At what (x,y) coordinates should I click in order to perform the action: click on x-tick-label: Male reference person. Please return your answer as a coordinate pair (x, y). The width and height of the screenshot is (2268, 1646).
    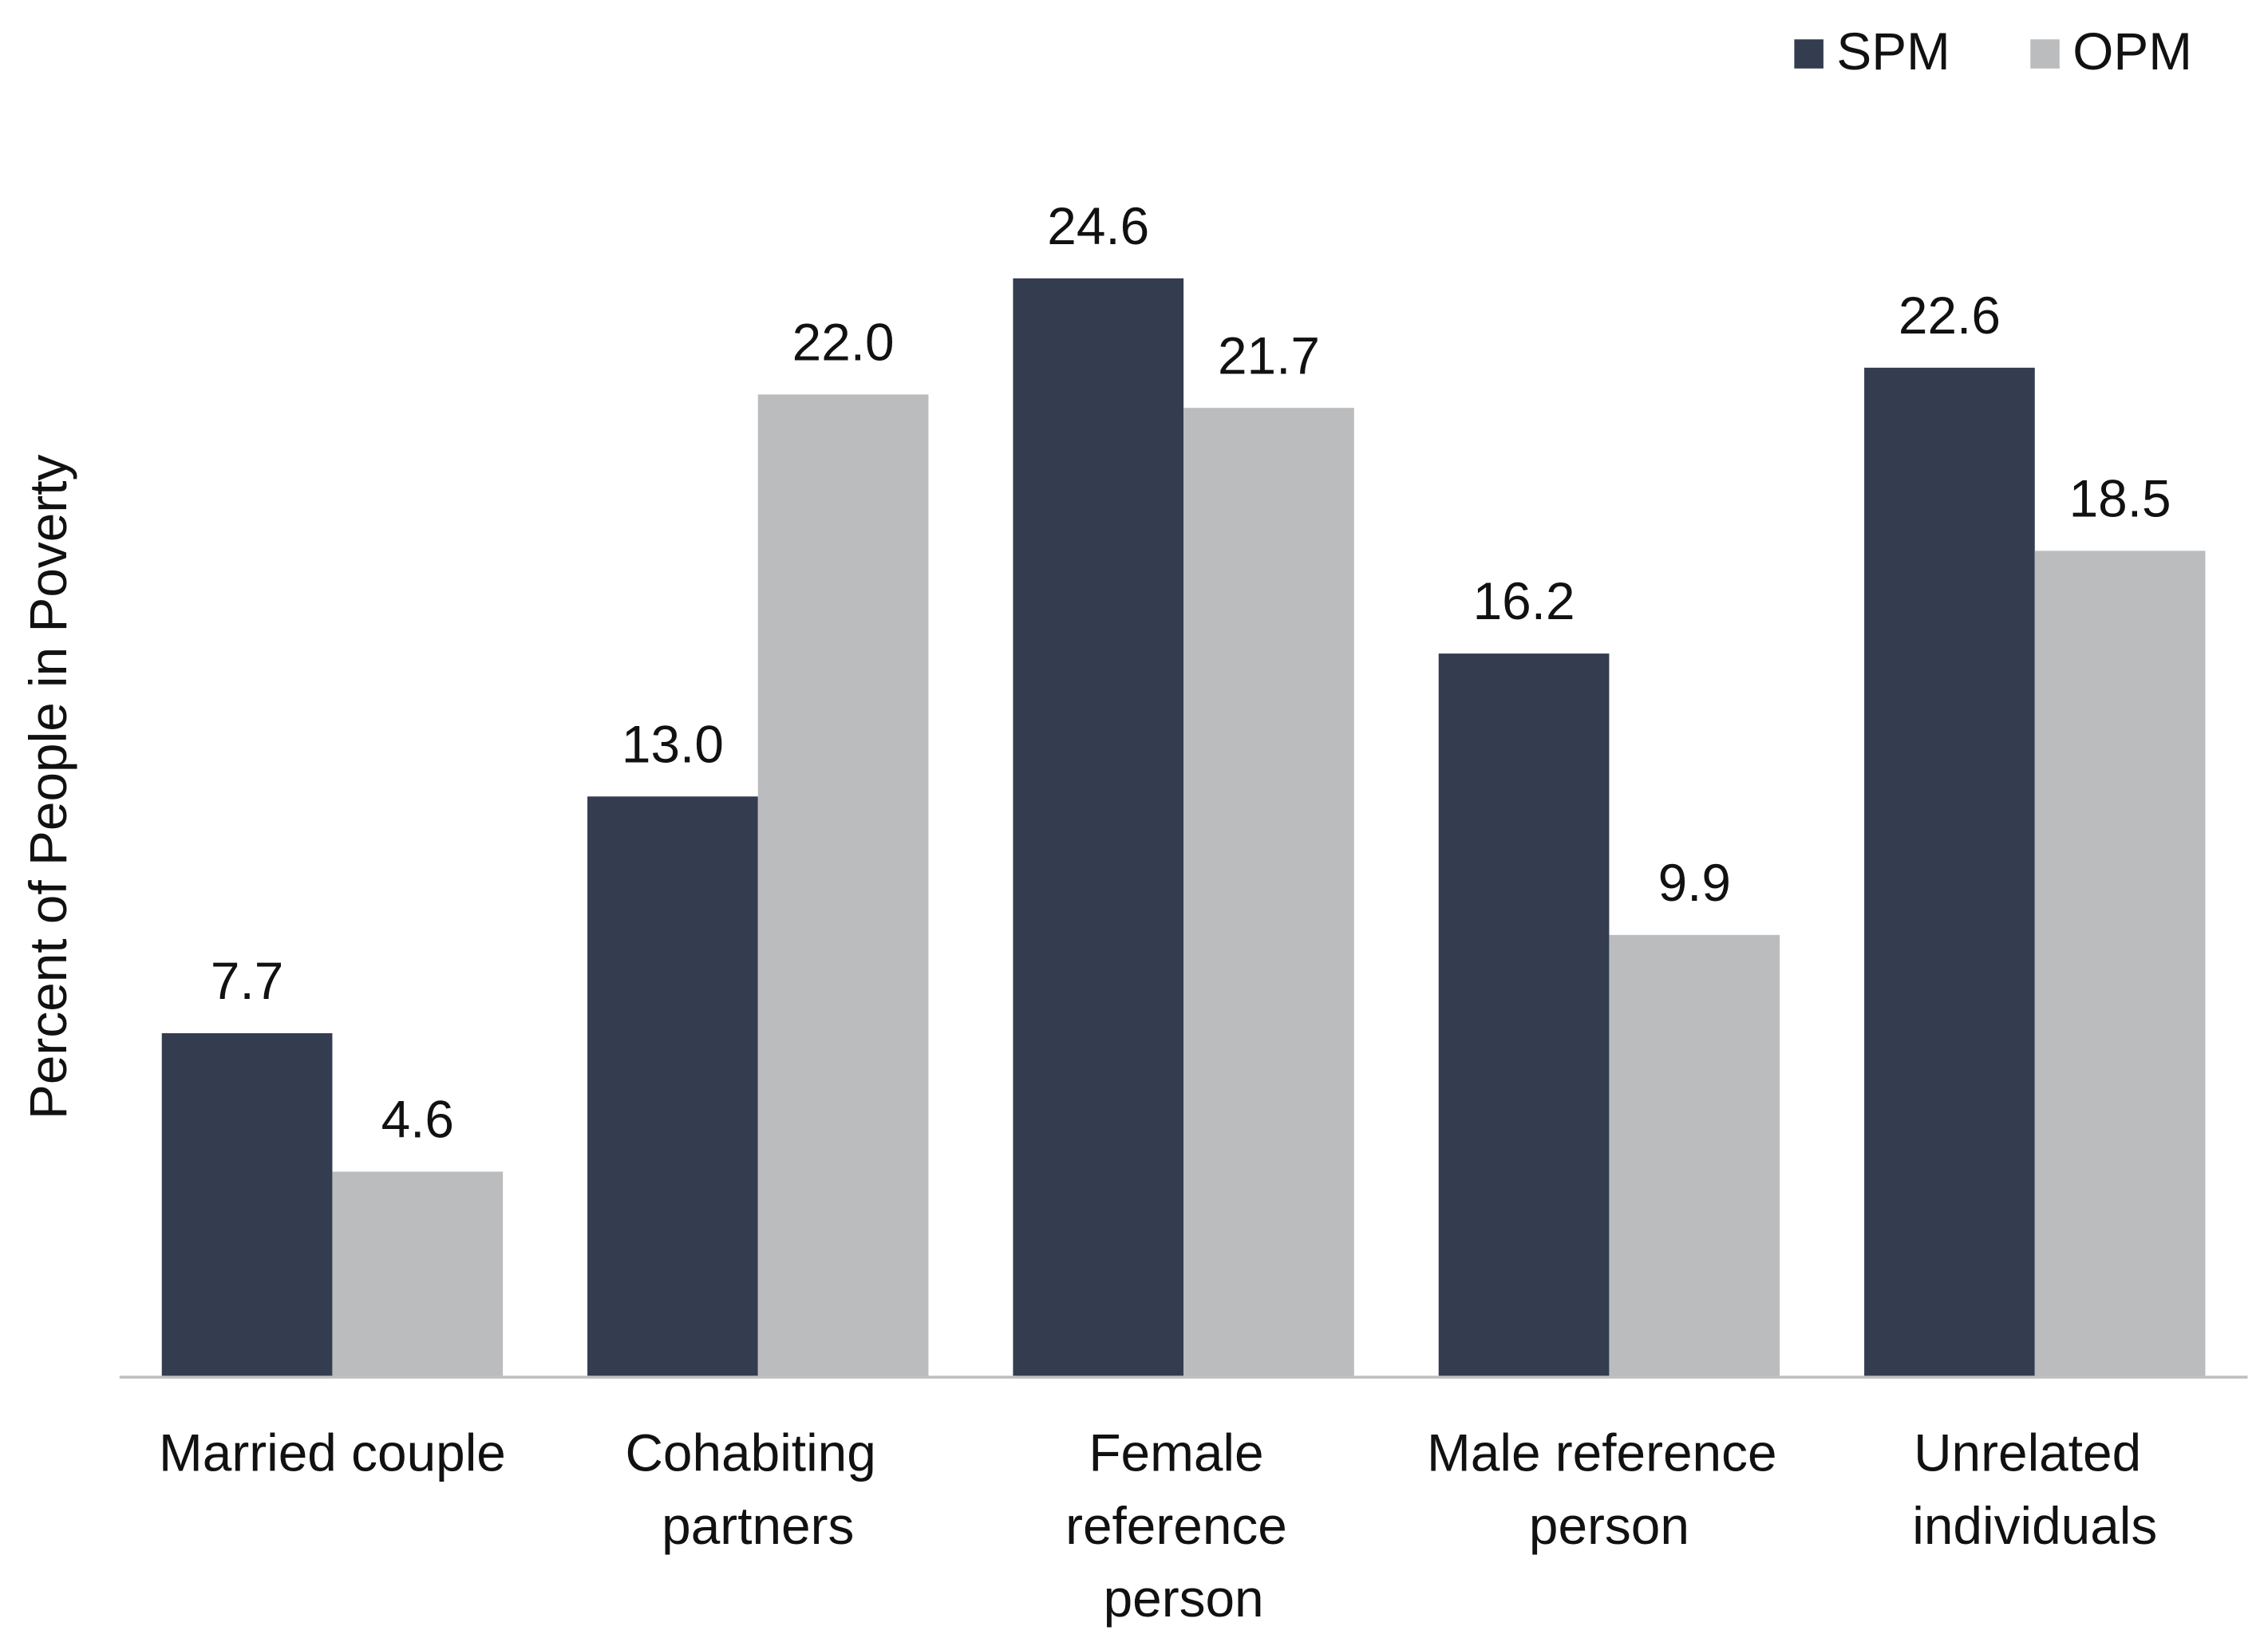
    Looking at the image, I should click on (1609, 1489).